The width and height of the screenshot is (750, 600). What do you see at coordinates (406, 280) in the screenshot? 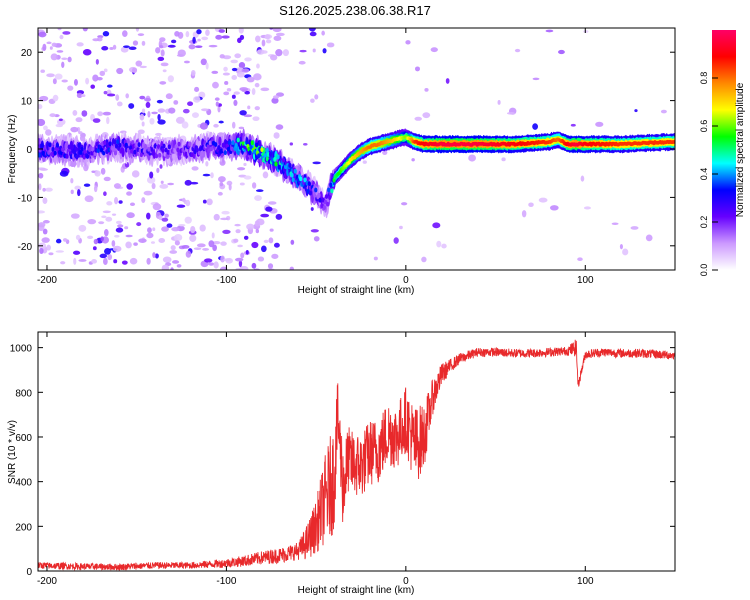
I see `x-tick-label: 0` at bounding box center [406, 280].